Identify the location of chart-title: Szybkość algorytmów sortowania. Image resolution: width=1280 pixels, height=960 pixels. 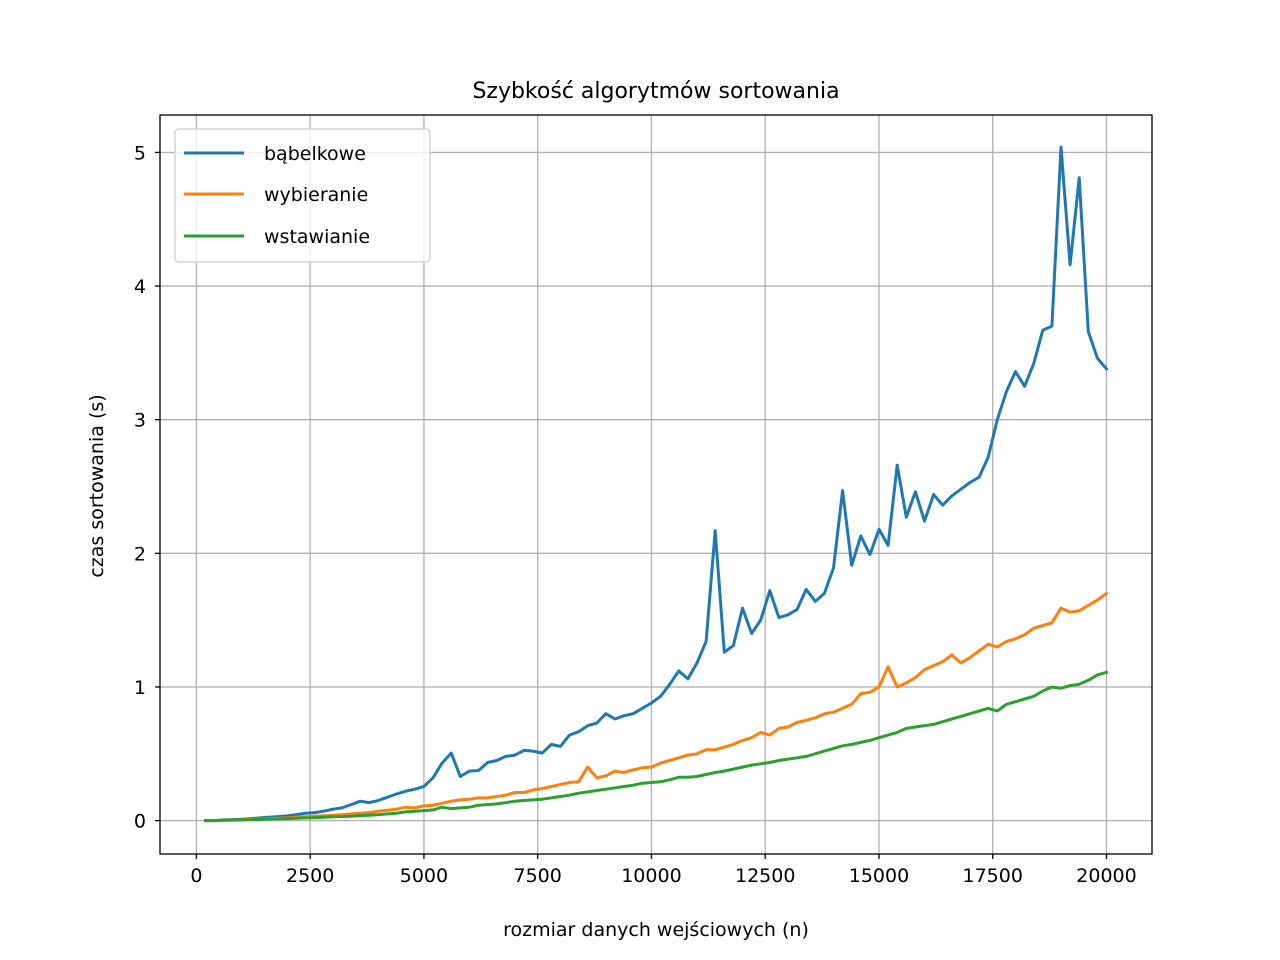
(655, 91).